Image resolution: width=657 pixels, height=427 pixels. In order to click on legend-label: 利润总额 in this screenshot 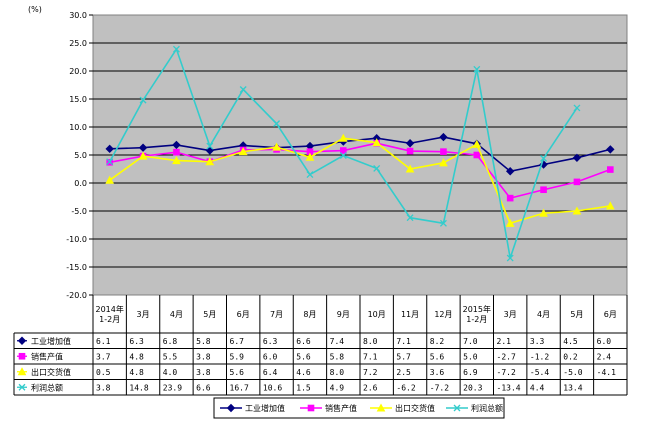, I will do `click(487, 408)`.